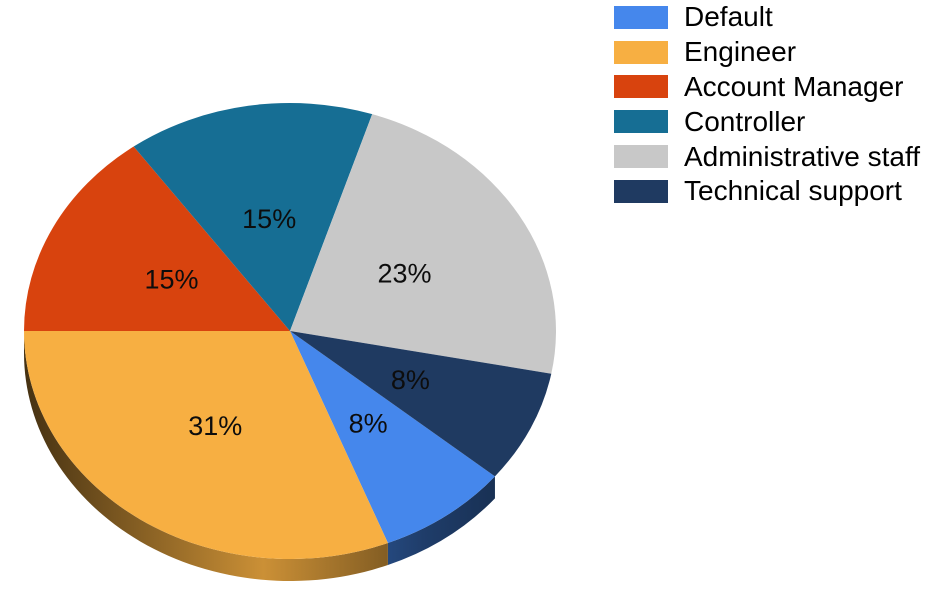 The width and height of the screenshot is (938, 591). What do you see at coordinates (728, 17) in the screenshot?
I see `legend-label-default: Default` at bounding box center [728, 17].